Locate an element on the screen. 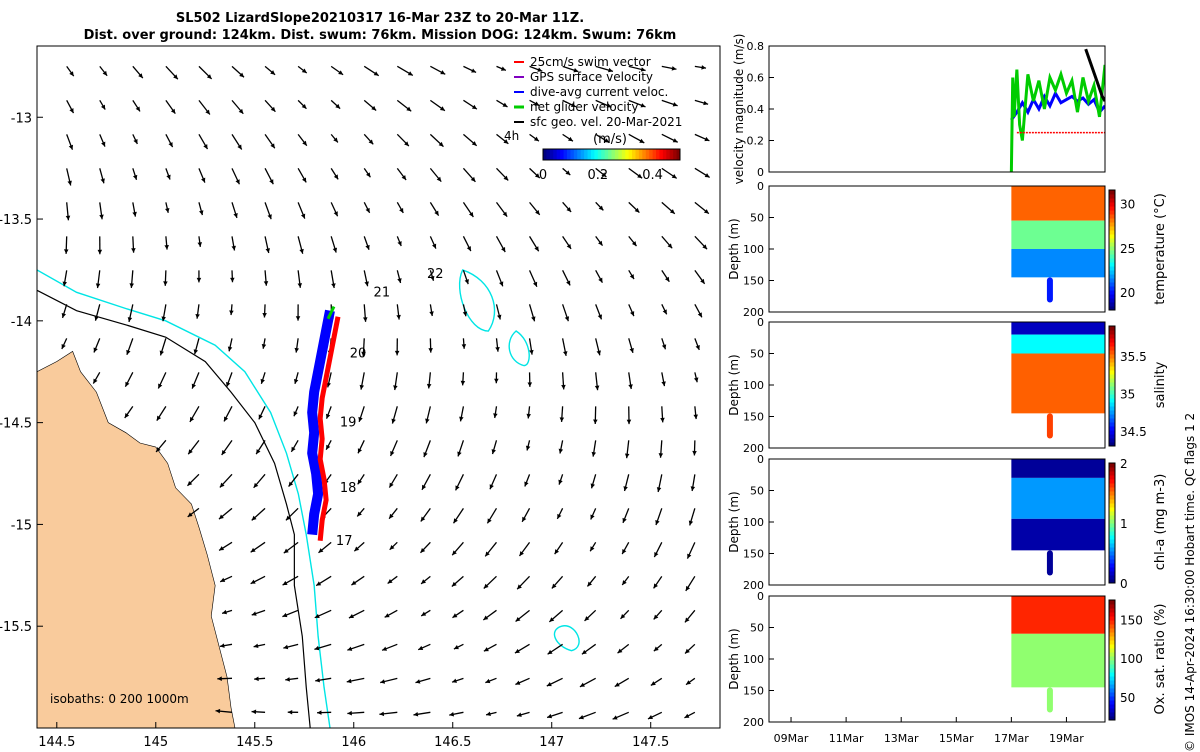  colorbar-title: salinity is located at coordinates (1160, 384).